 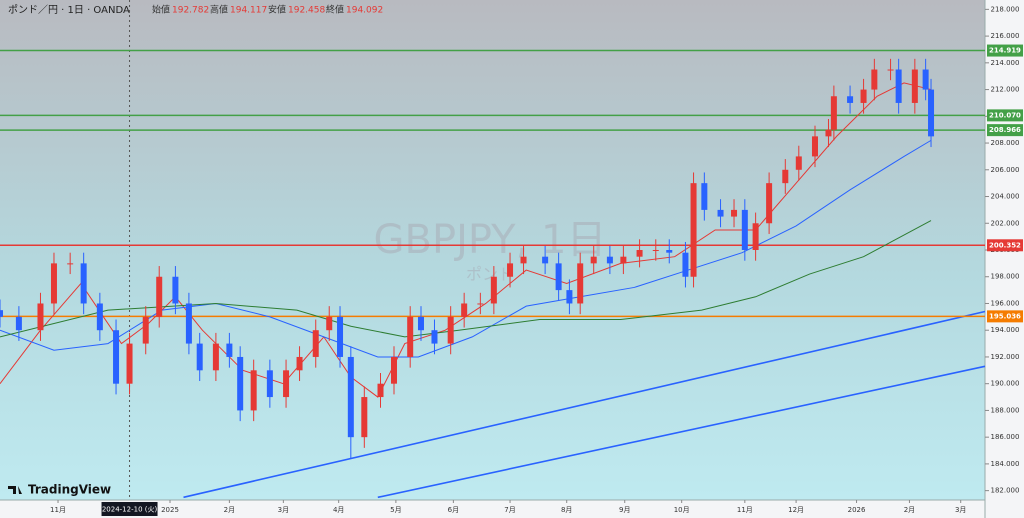 What do you see at coordinates (1005, 36) in the screenshot?
I see `y-tick-label: 216.000` at bounding box center [1005, 36].